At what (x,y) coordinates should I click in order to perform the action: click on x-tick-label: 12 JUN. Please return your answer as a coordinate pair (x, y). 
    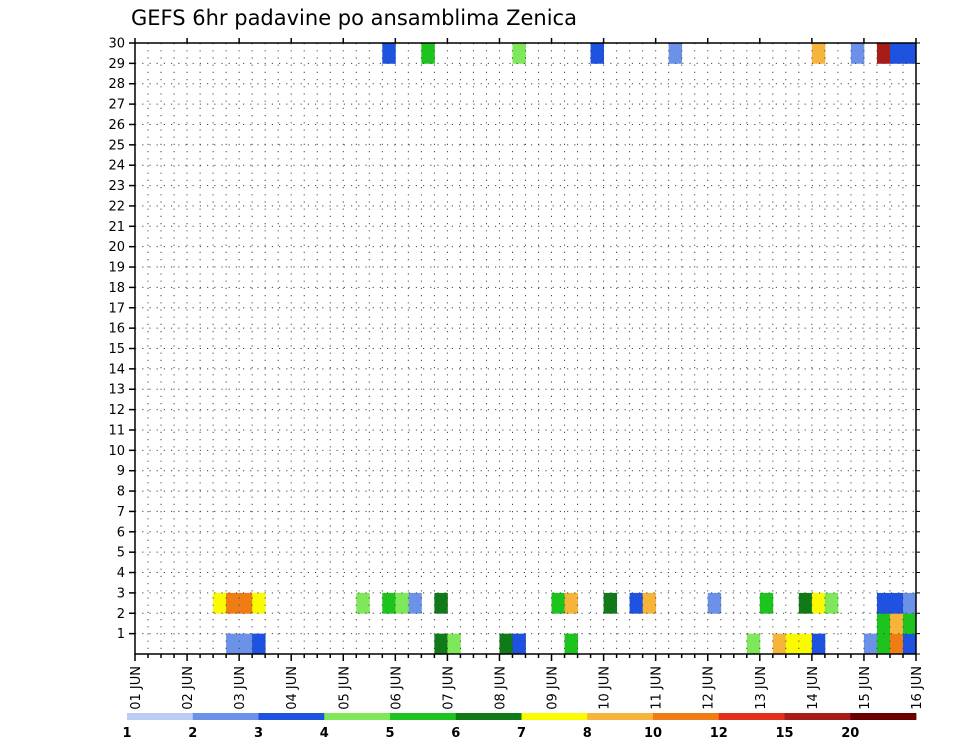
    Looking at the image, I should click on (709, 688).